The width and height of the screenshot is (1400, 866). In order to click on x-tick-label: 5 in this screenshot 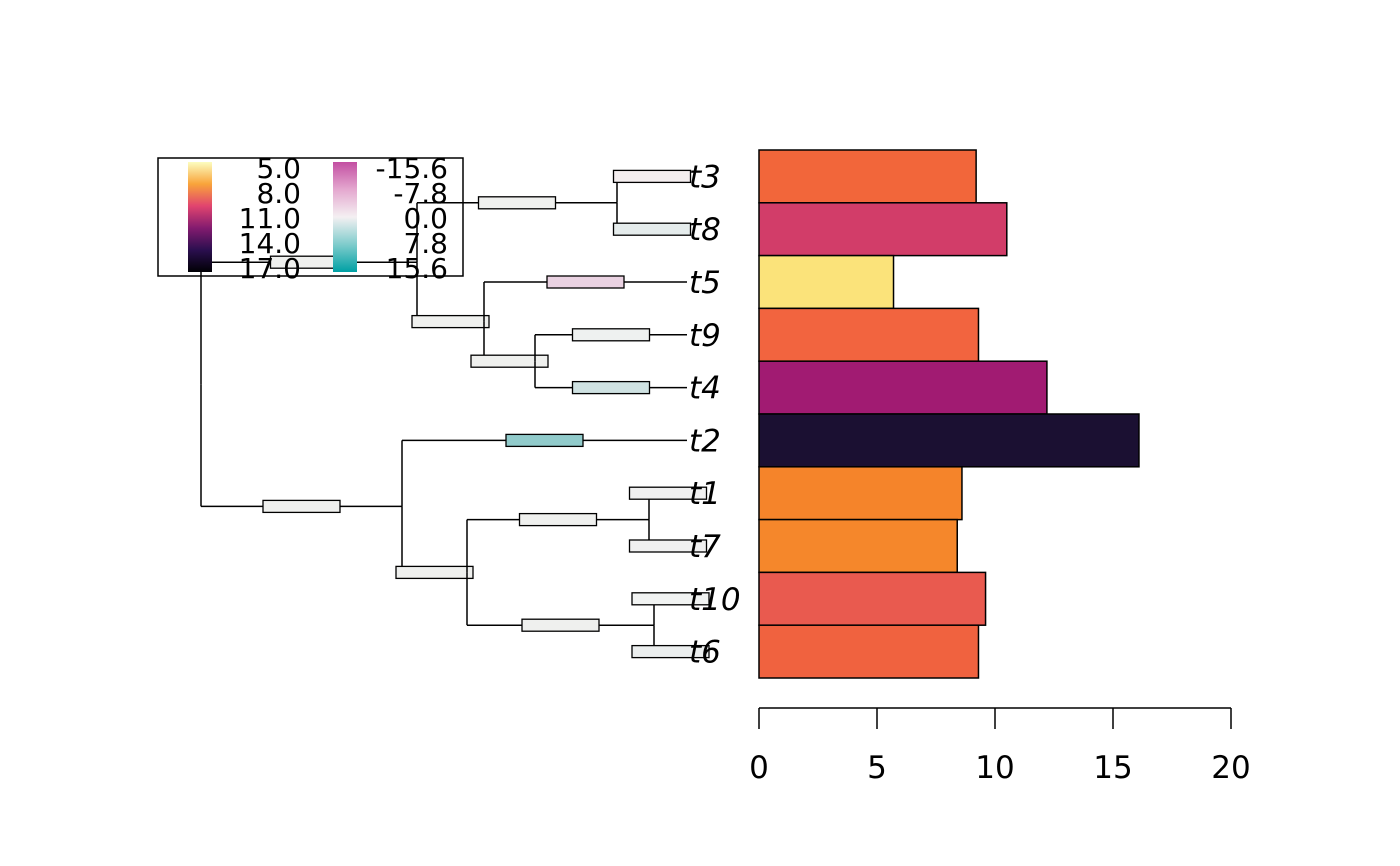, I will do `click(877, 768)`.